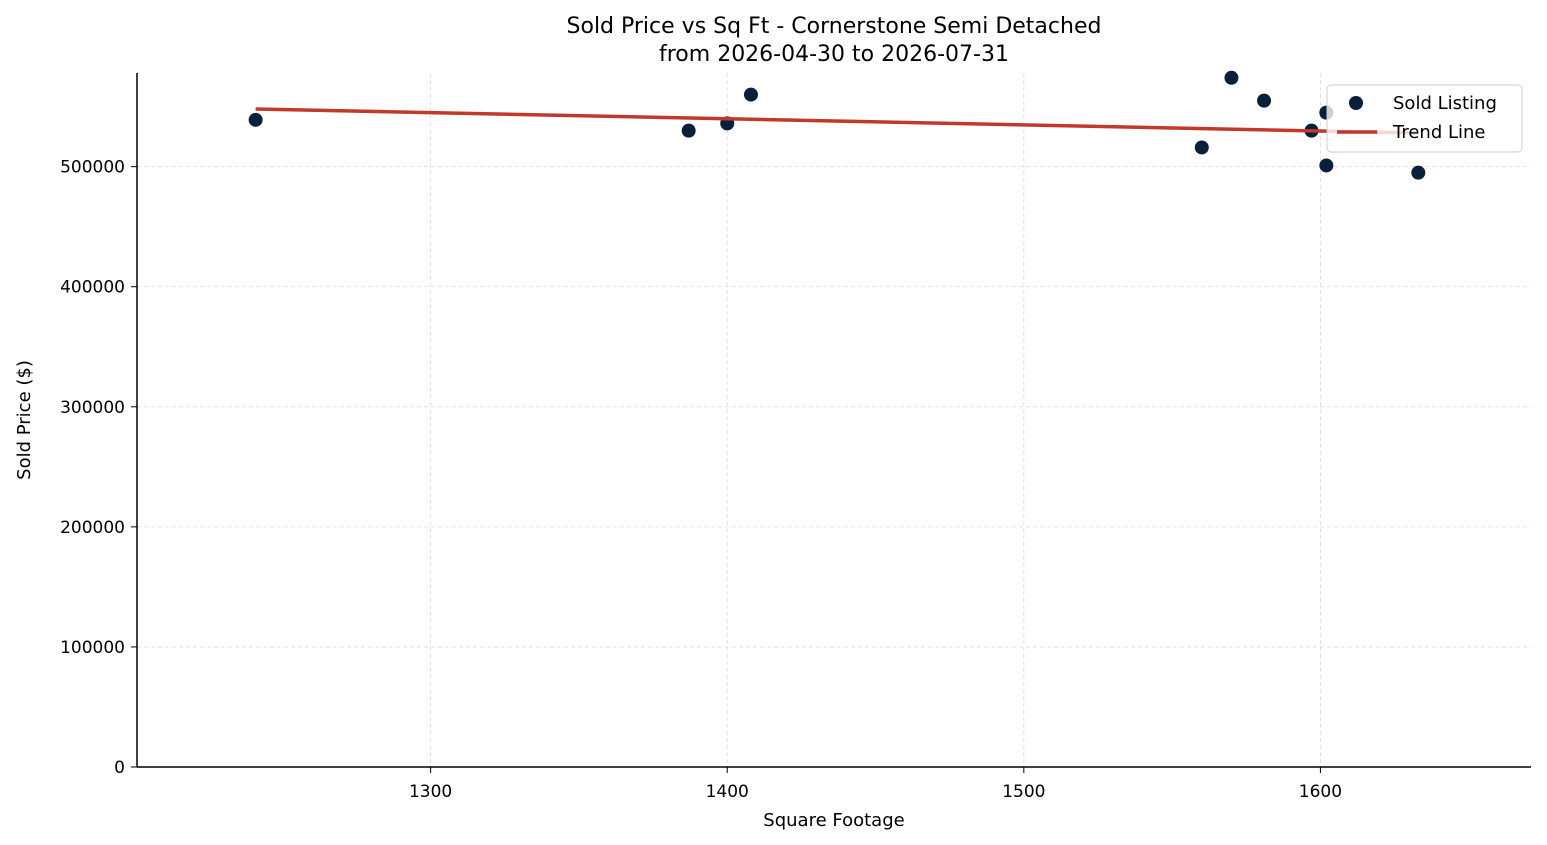  Describe the element at coordinates (834, 54) in the screenshot. I see `chart-subtitle: from 2026-04-30 to 2026-07-31` at that location.